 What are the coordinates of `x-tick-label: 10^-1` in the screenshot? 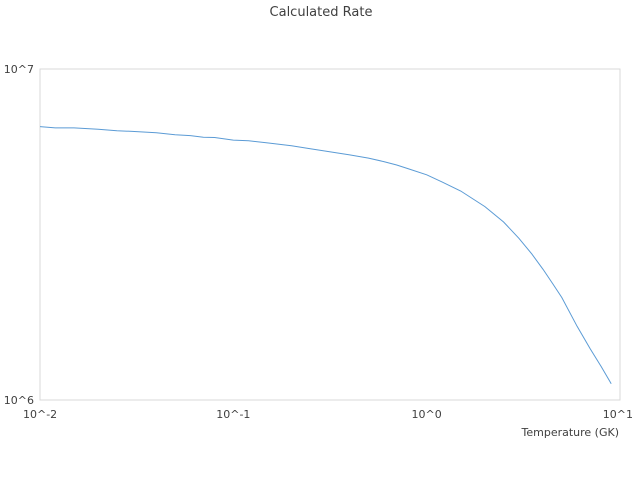 It's located at (233, 414).